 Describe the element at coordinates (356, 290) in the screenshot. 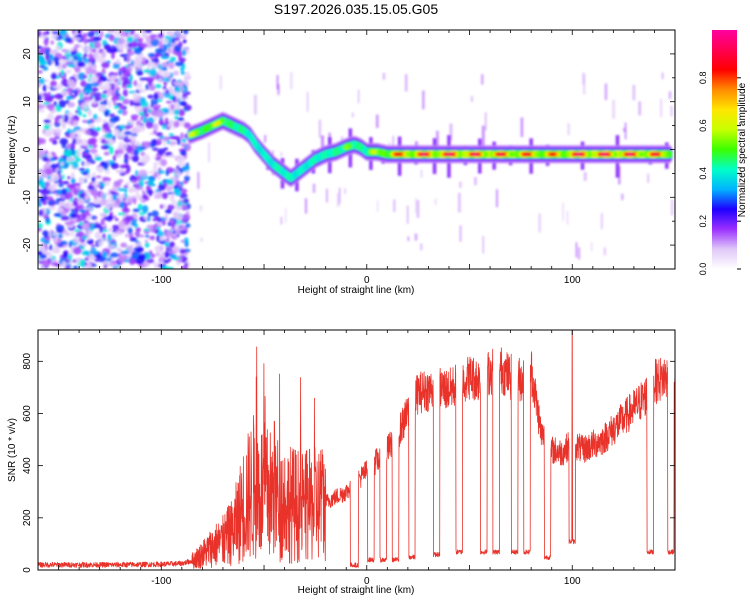

I see `spectrogram-x-axis-label: Height of straight line (km)` at that location.